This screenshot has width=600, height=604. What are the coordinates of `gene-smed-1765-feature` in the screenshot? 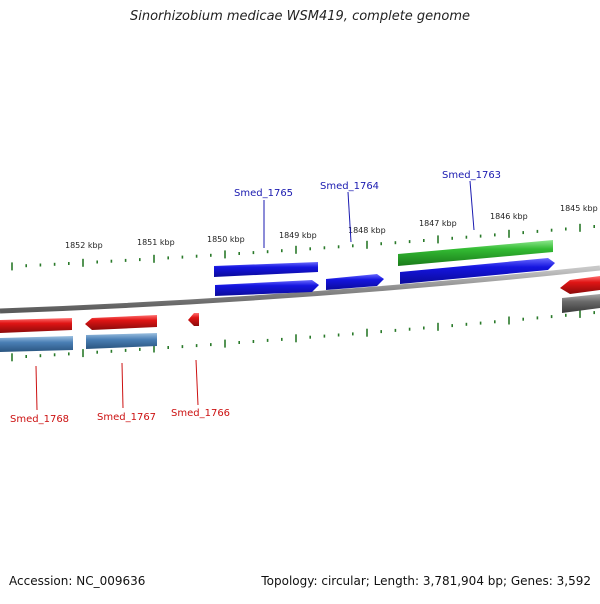 It's located at (266, 269).